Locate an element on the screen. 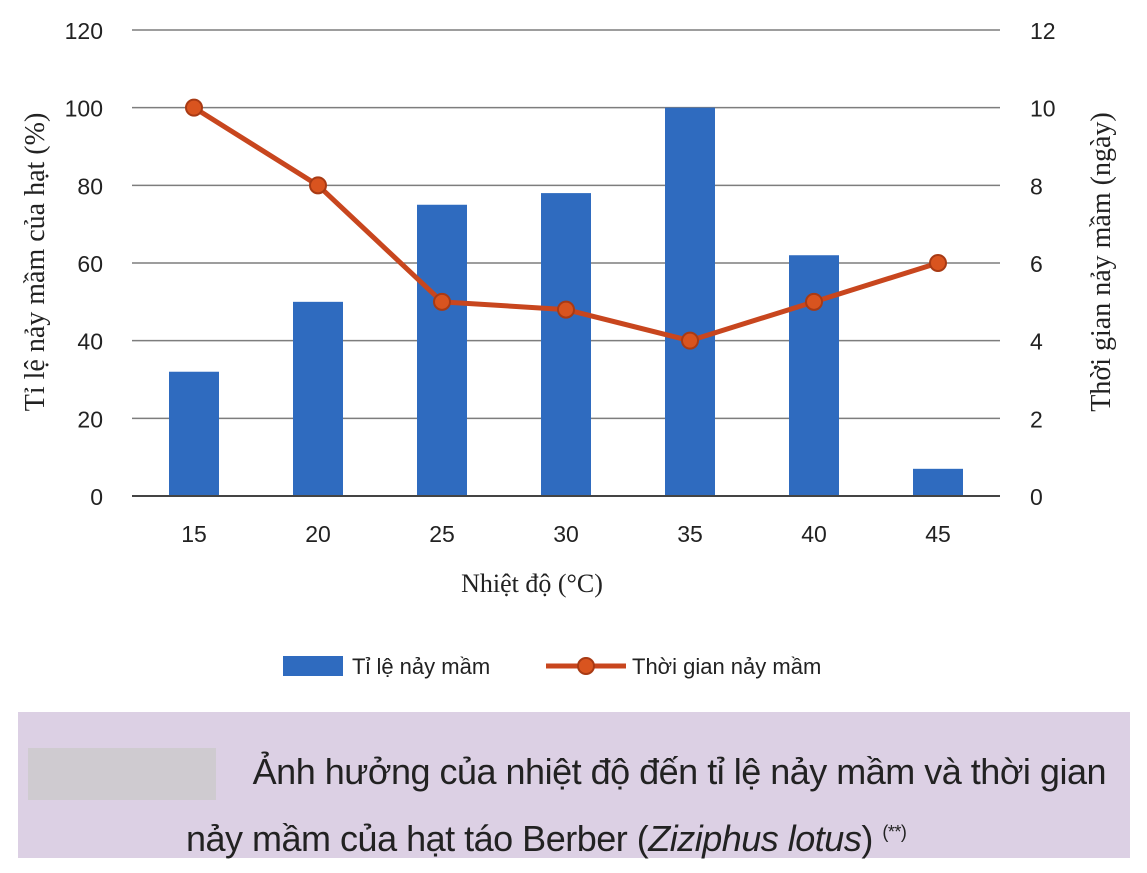  y-right-tick-label: 4 is located at coordinates (1036, 342).